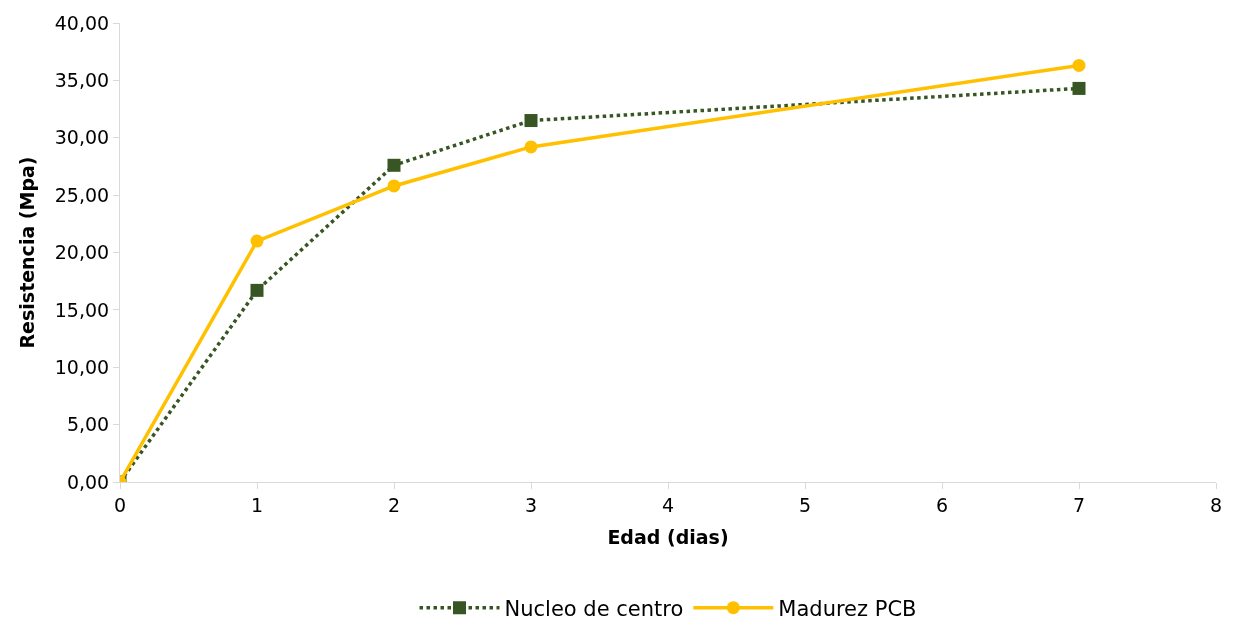  What do you see at coordinates (594, 608) in the screenshot?
I see `legend-label: Nucleo de centro` at bounding box center [594, 608].